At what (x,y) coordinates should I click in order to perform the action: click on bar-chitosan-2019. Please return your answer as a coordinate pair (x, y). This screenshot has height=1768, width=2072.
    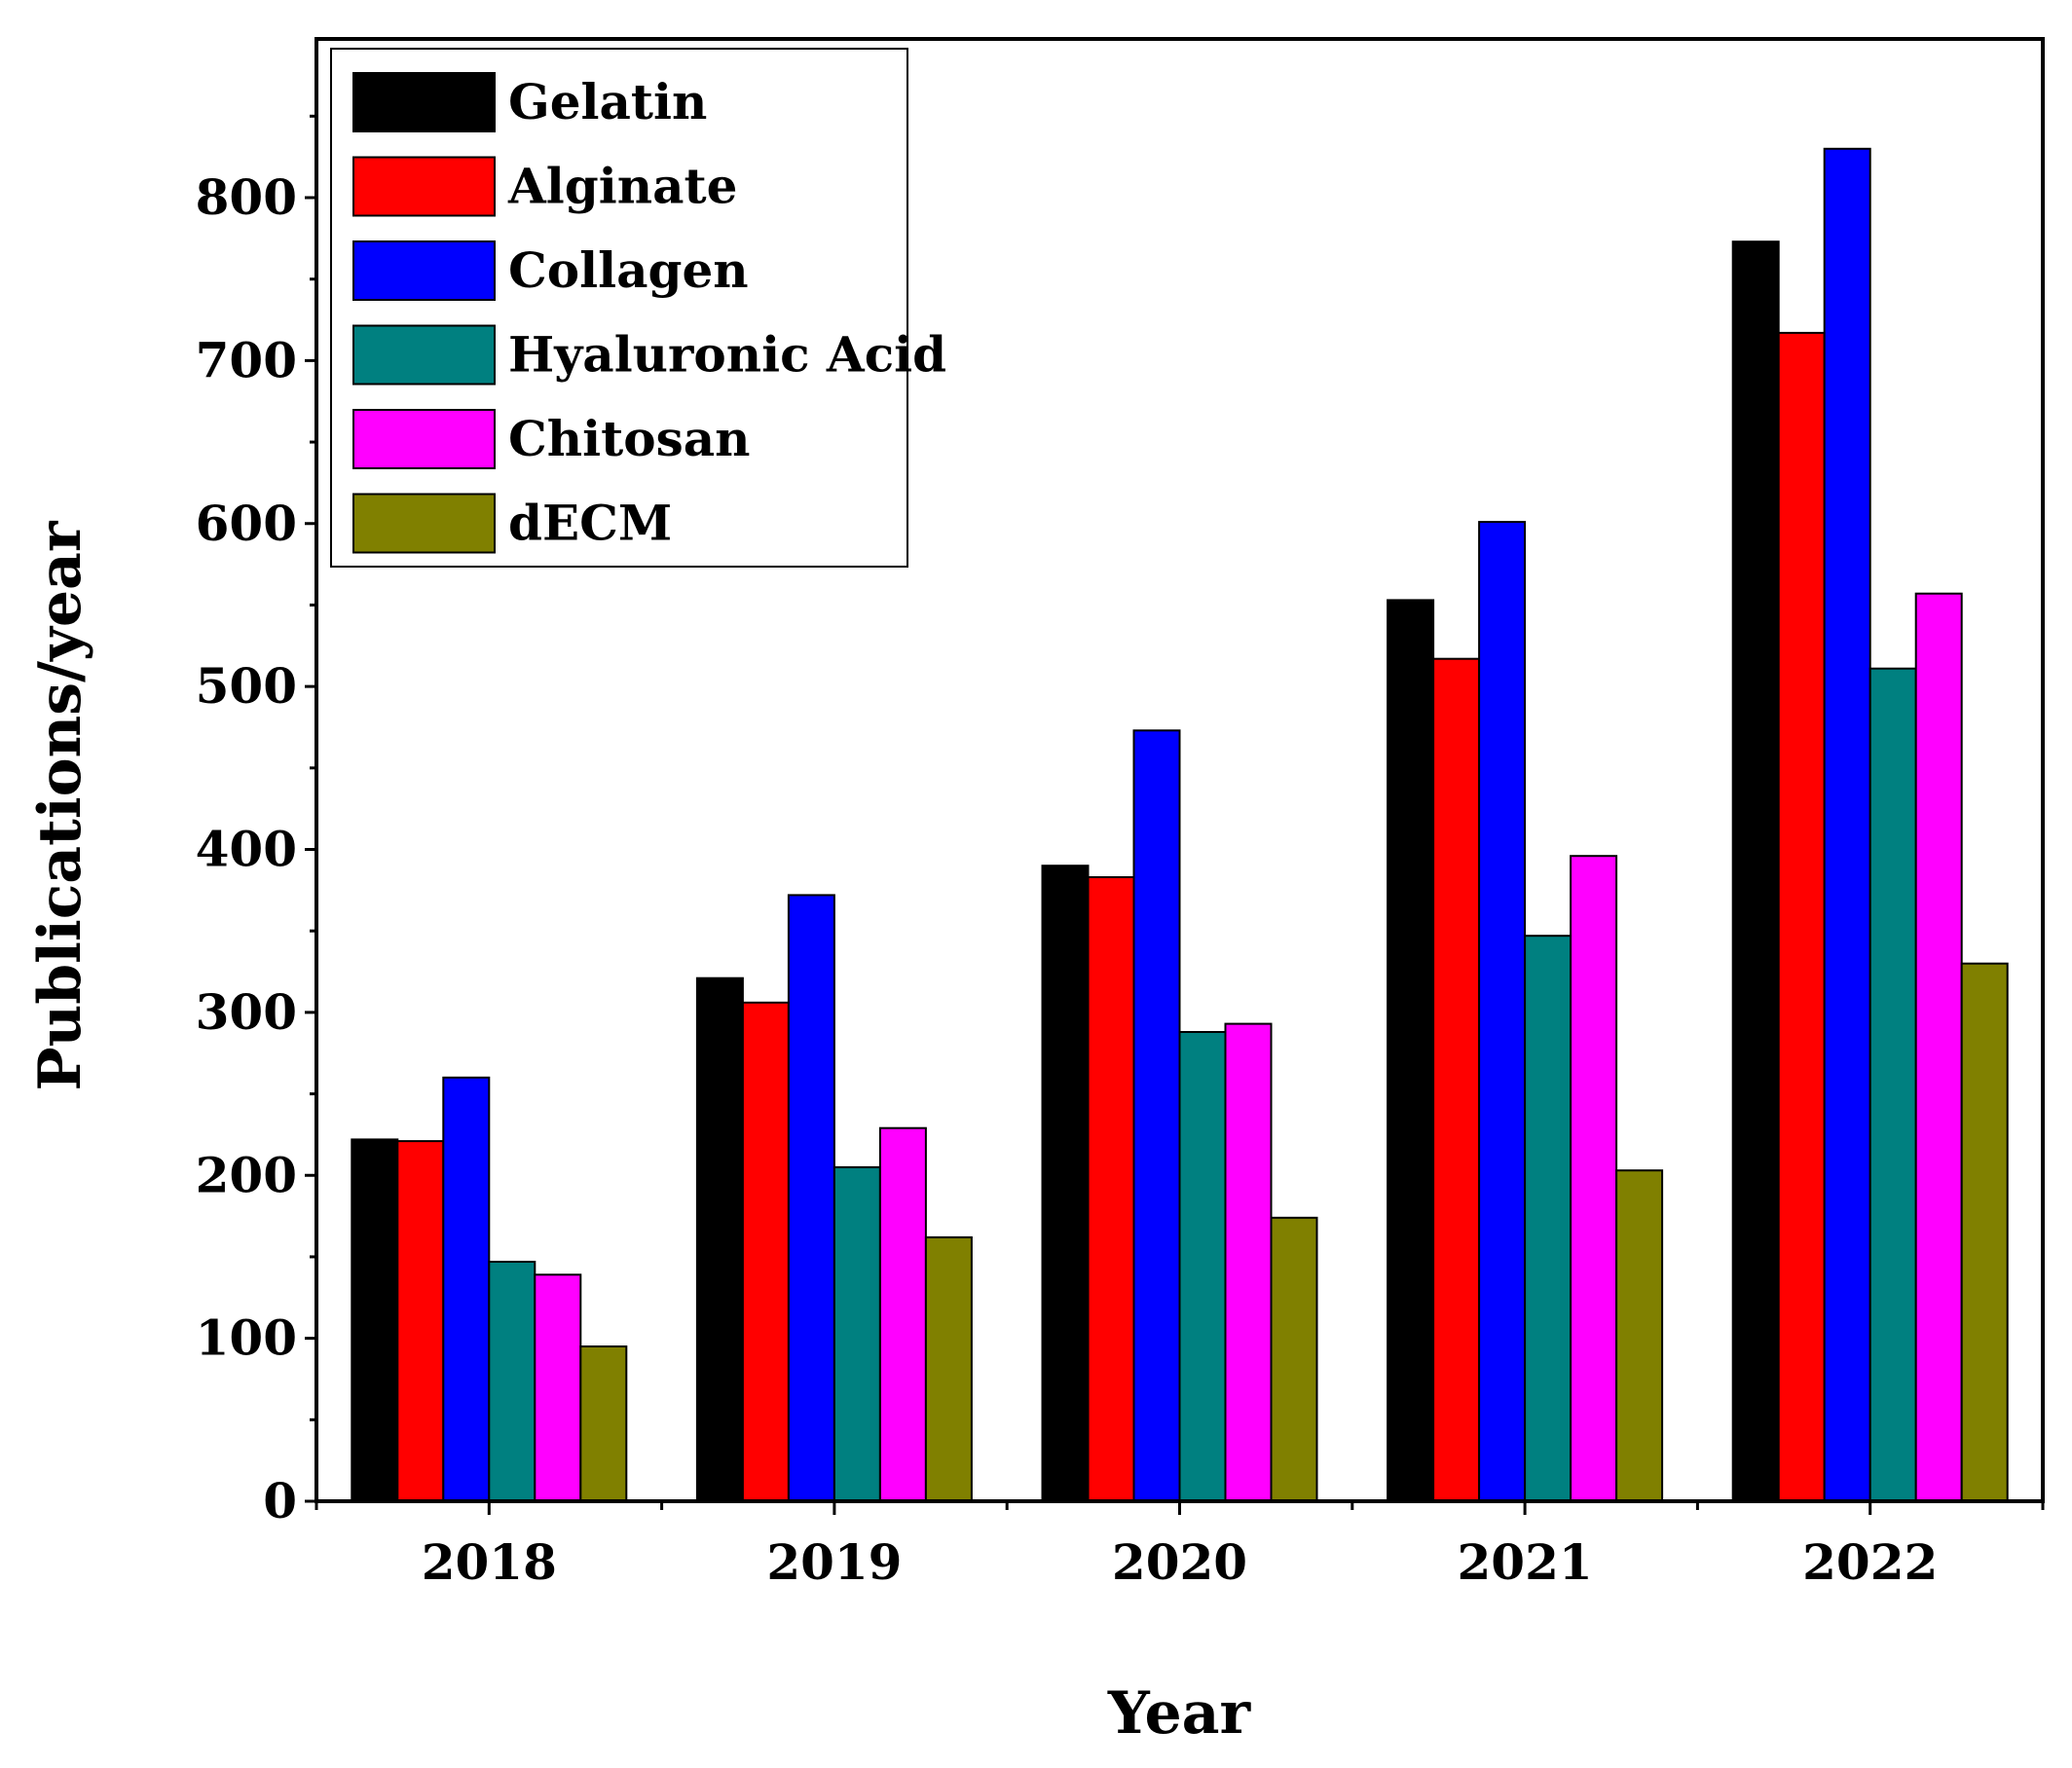
    Looking at the image, I should click on (902, 1314).